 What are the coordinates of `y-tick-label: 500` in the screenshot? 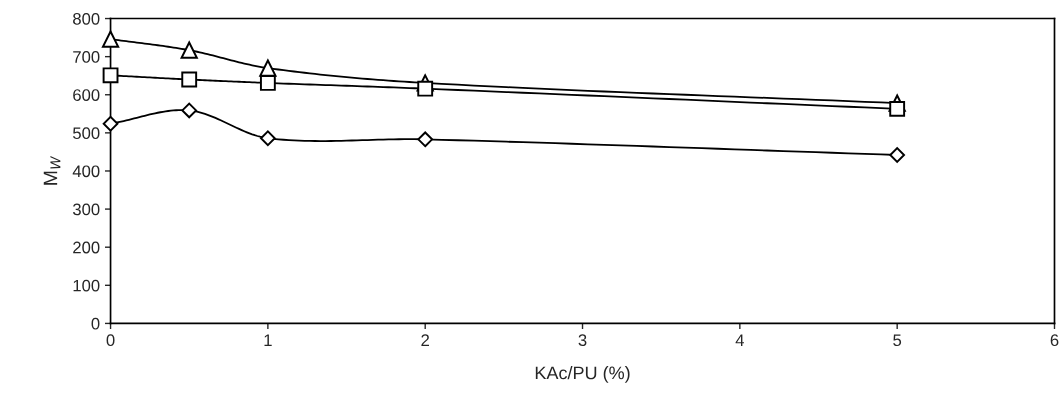 It's located at (86, 133).